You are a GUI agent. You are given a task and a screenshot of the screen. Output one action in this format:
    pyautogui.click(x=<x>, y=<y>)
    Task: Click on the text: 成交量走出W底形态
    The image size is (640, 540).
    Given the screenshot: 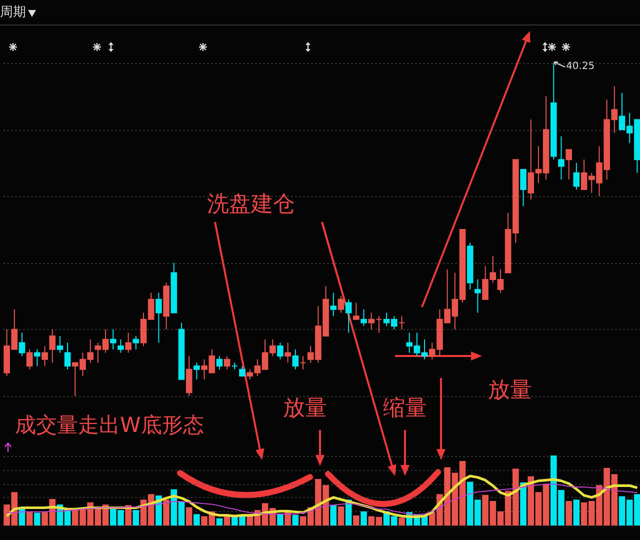 What is the action you would take?
    pyautogui.click(x=109, y=425)
    